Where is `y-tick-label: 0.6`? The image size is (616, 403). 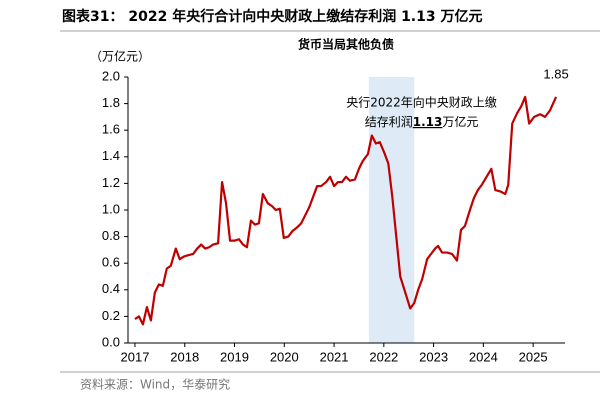 y-tick-label: 0.6 is located at coordinates (111, 262).